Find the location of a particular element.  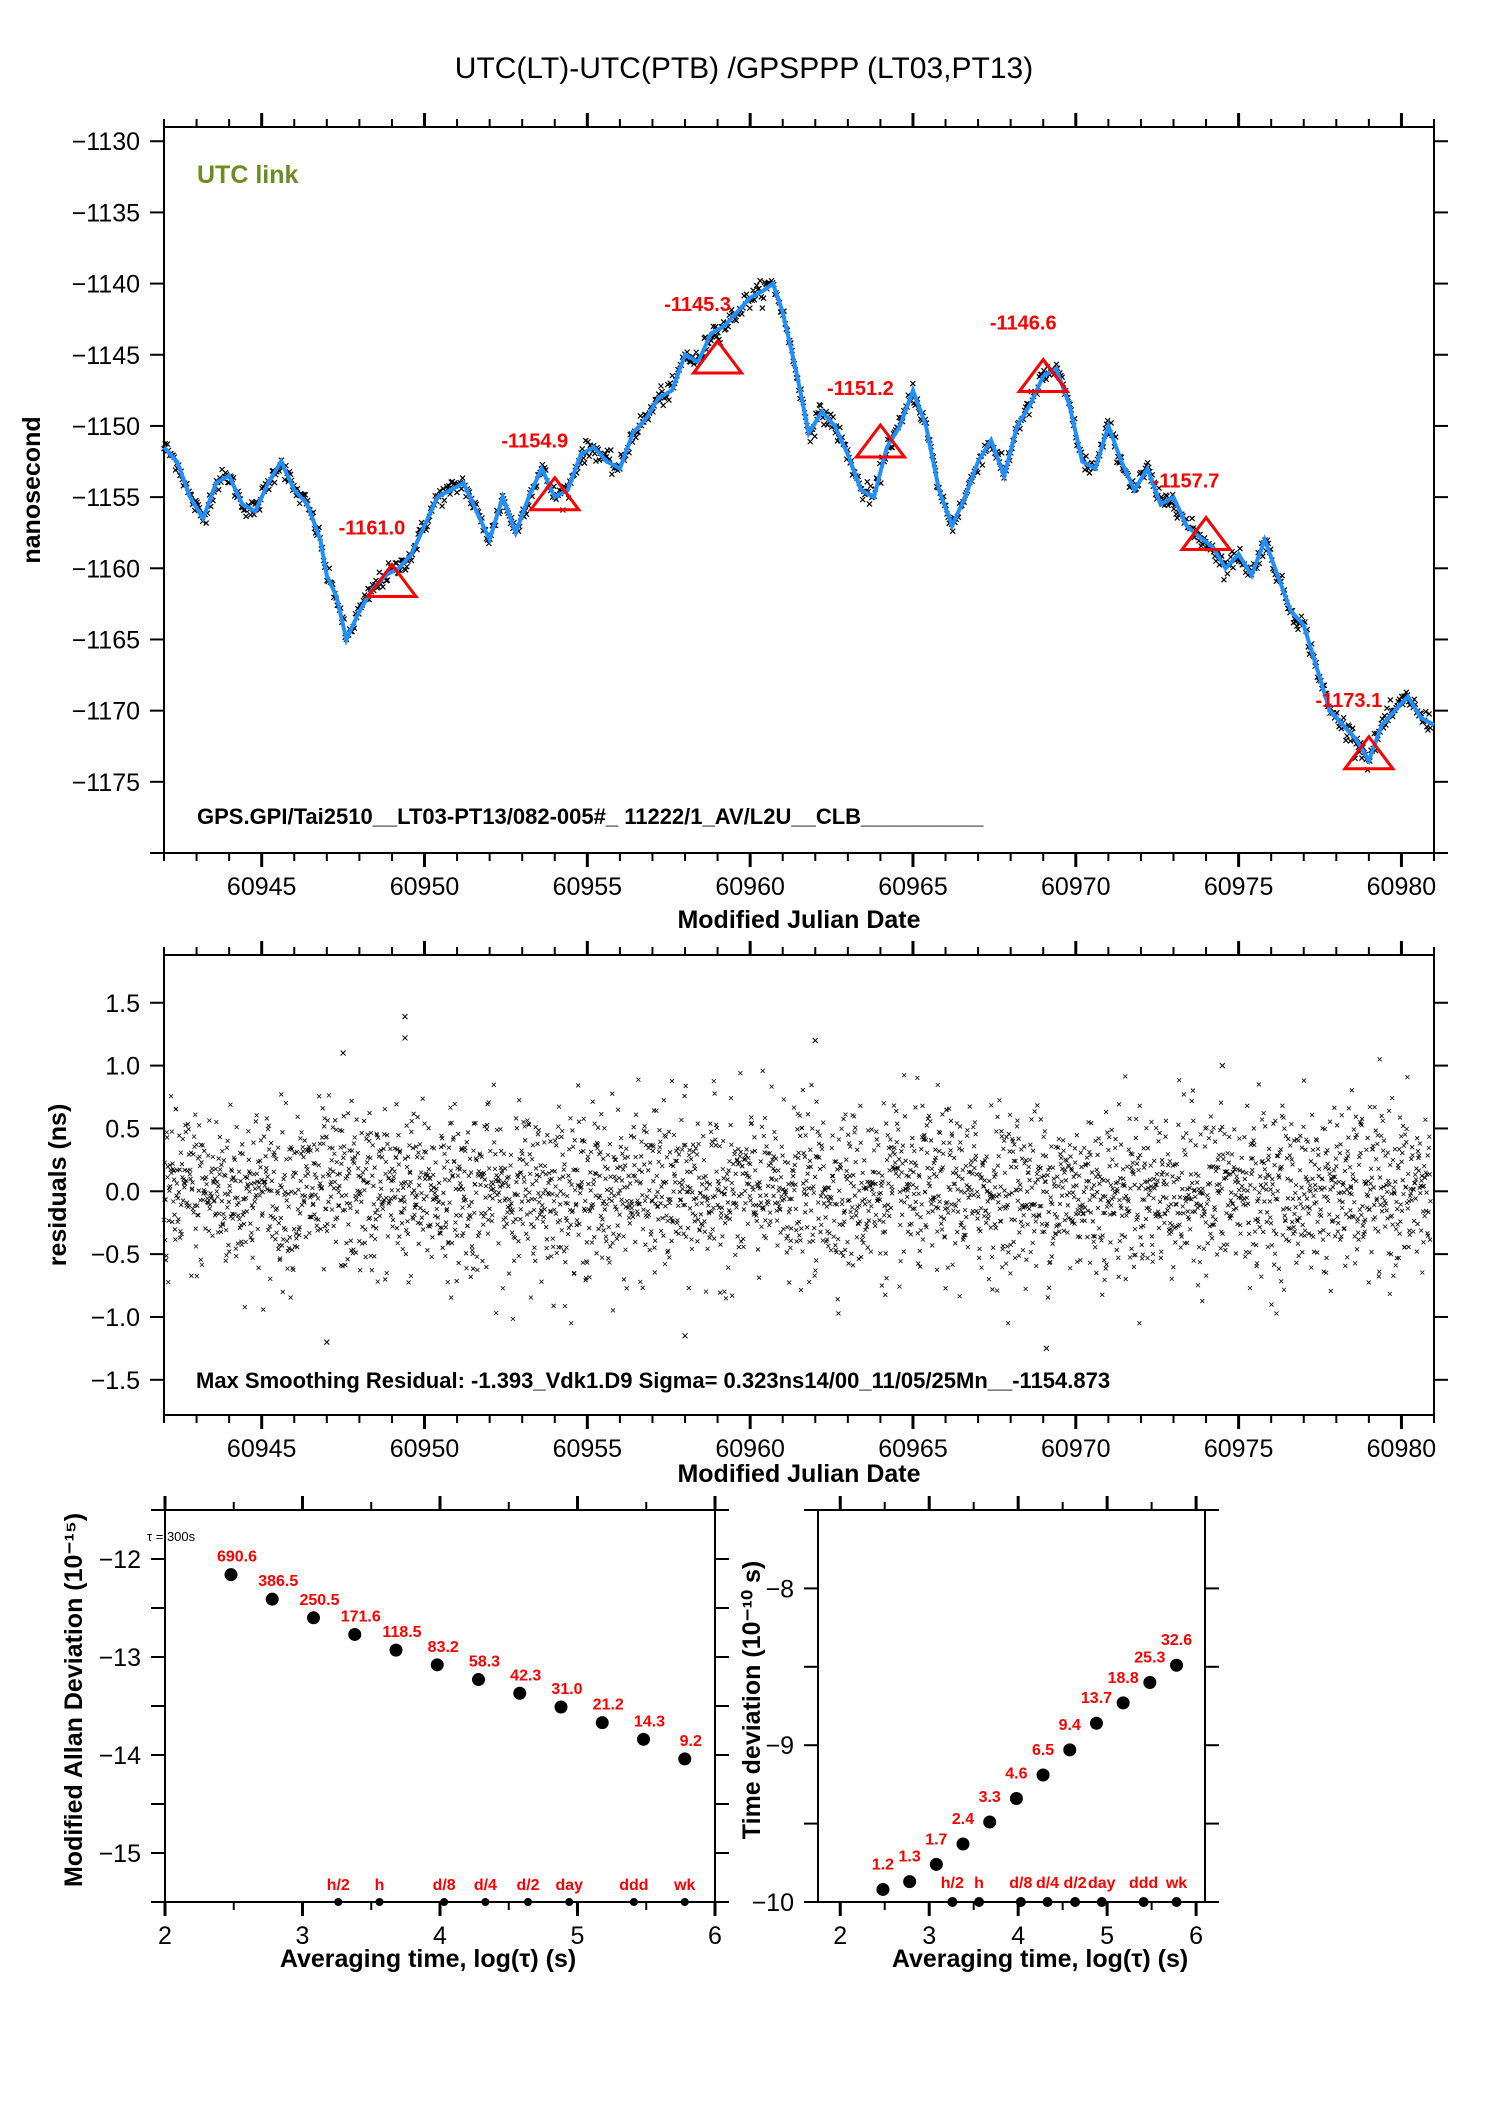

y-axis-title: Time deviation (10⁻¹⁰ s) is located at coordinates (752, 1700).